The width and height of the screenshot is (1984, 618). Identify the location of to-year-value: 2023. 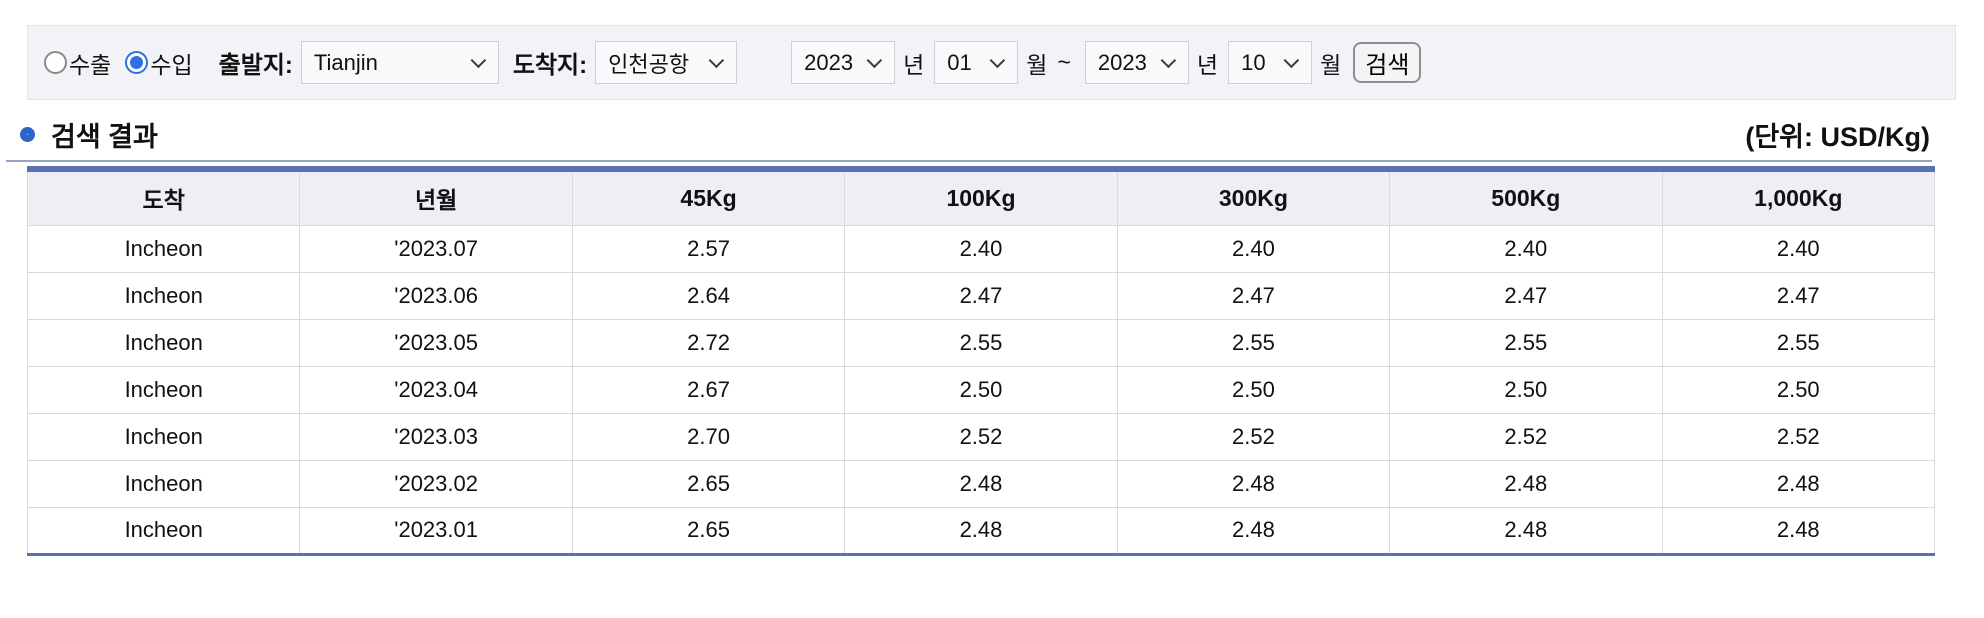
(1122, 62).